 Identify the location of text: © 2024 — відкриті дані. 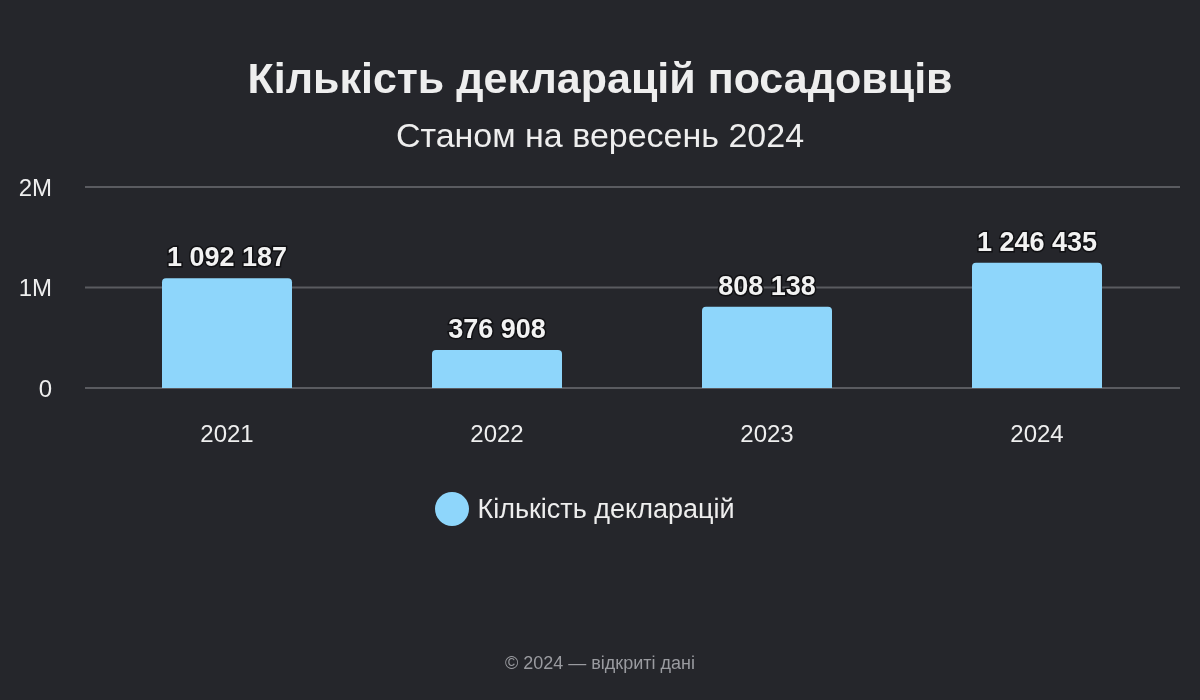
(599, 663).